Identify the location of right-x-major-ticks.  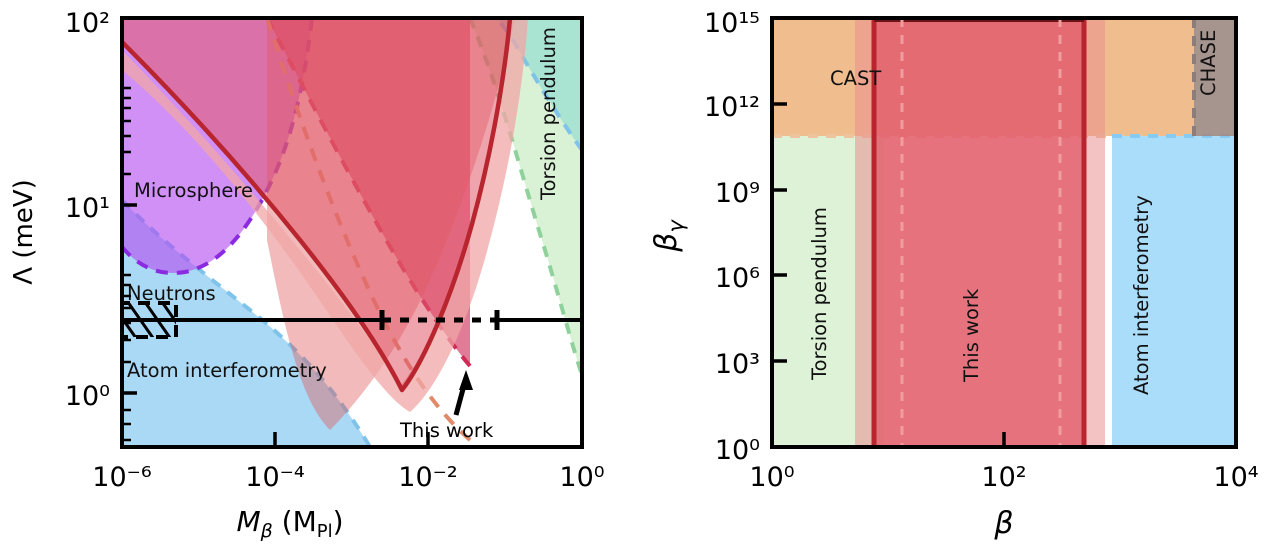
(1004, 439).